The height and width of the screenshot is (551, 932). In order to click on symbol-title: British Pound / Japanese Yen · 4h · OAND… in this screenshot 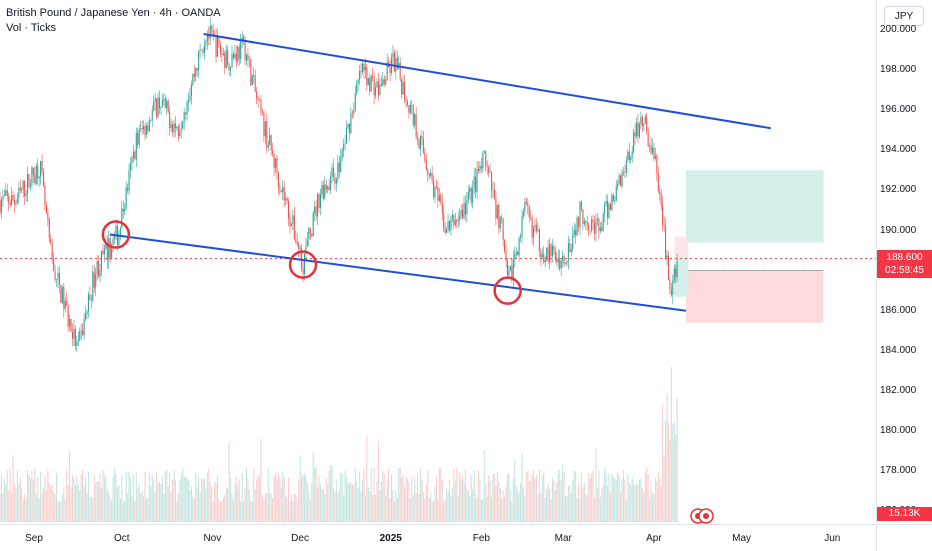, I will do `click(113, 13)`.